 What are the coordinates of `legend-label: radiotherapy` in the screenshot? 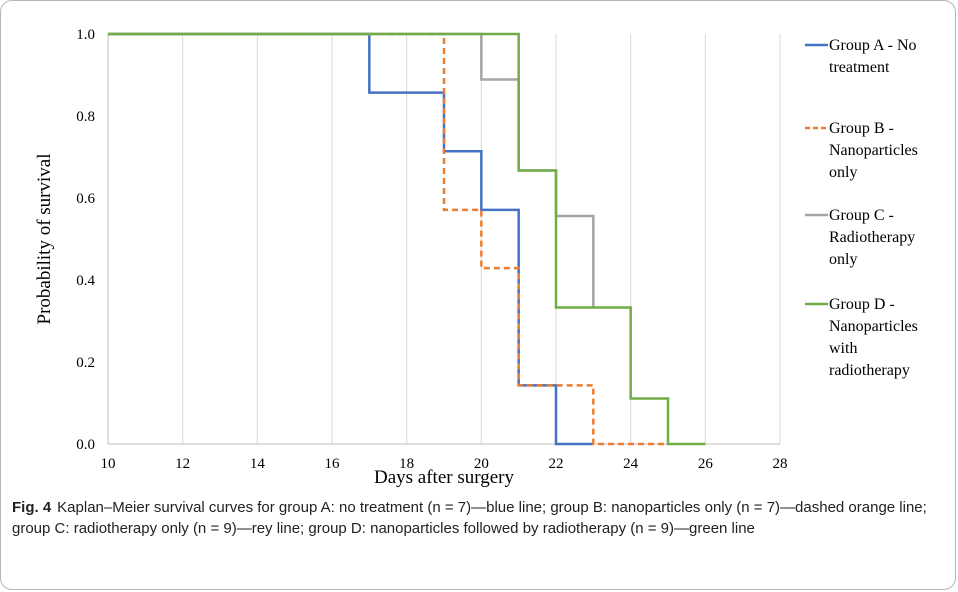 It's located at (869, 370).